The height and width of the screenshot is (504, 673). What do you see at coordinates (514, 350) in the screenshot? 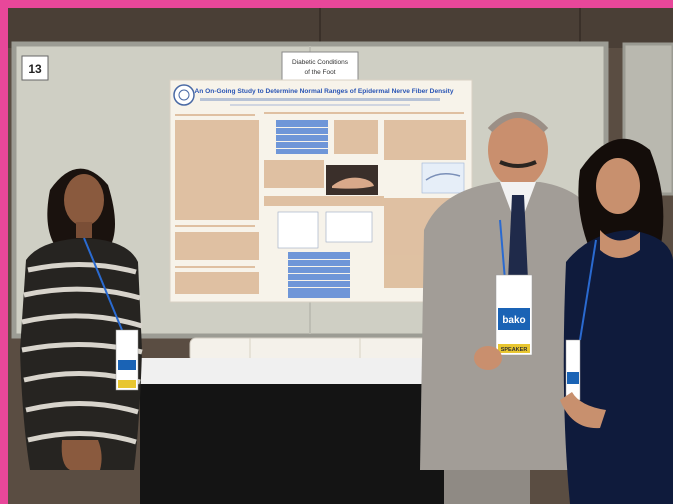
I see `badge-ribbon: SPEAKER` at bounding box center [514, 350].